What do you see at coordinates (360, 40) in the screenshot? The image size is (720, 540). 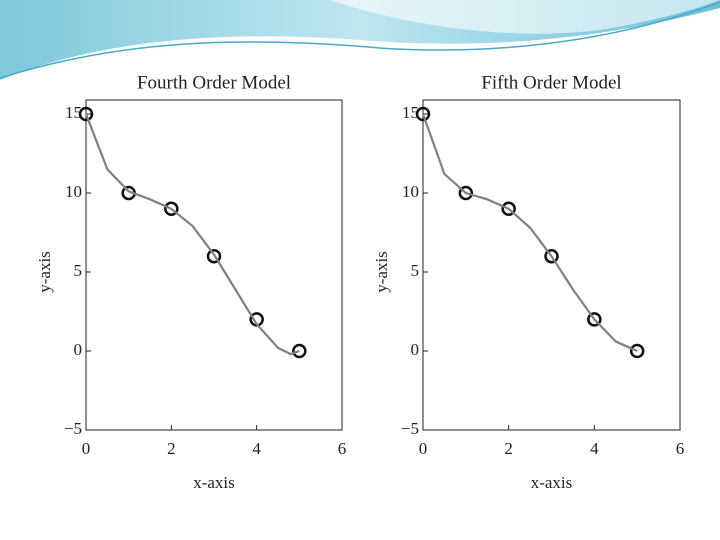 I see `swoosh-line` at bounding box center [360, 40].